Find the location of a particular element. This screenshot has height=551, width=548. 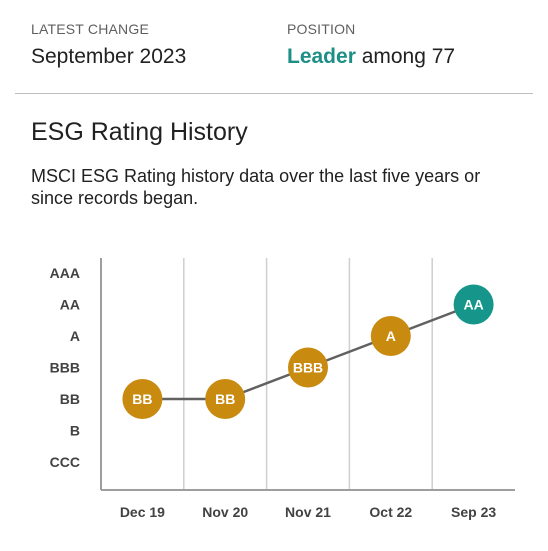

x-tick-label: Sep 23 is located at coordinates (473, 512).